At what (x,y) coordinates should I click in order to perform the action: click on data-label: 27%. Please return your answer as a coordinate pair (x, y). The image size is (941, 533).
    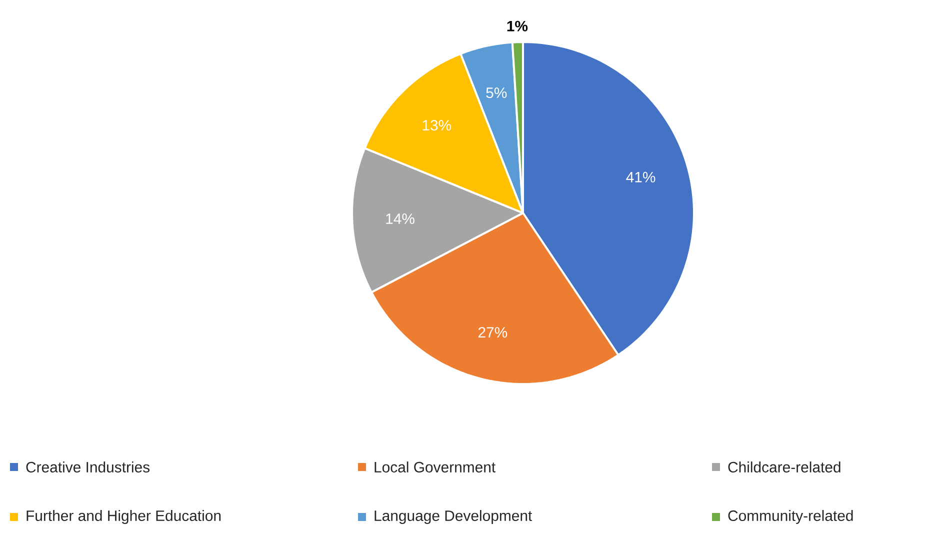
    Looking at the image, I should click on (493, 332).